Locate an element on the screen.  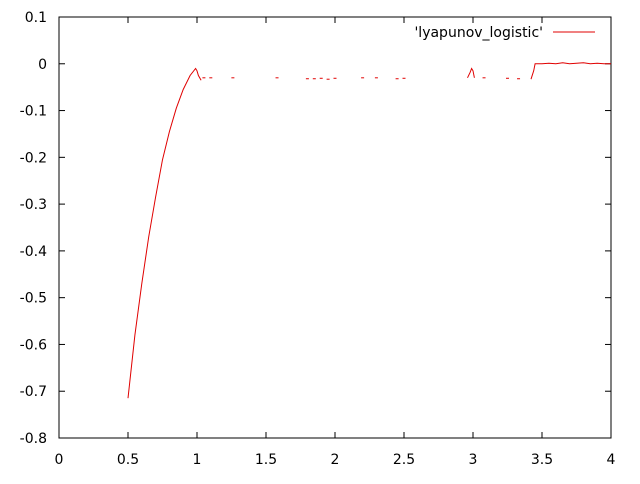
x-tick-label: 3.5 is located at coordinates (542, 460).